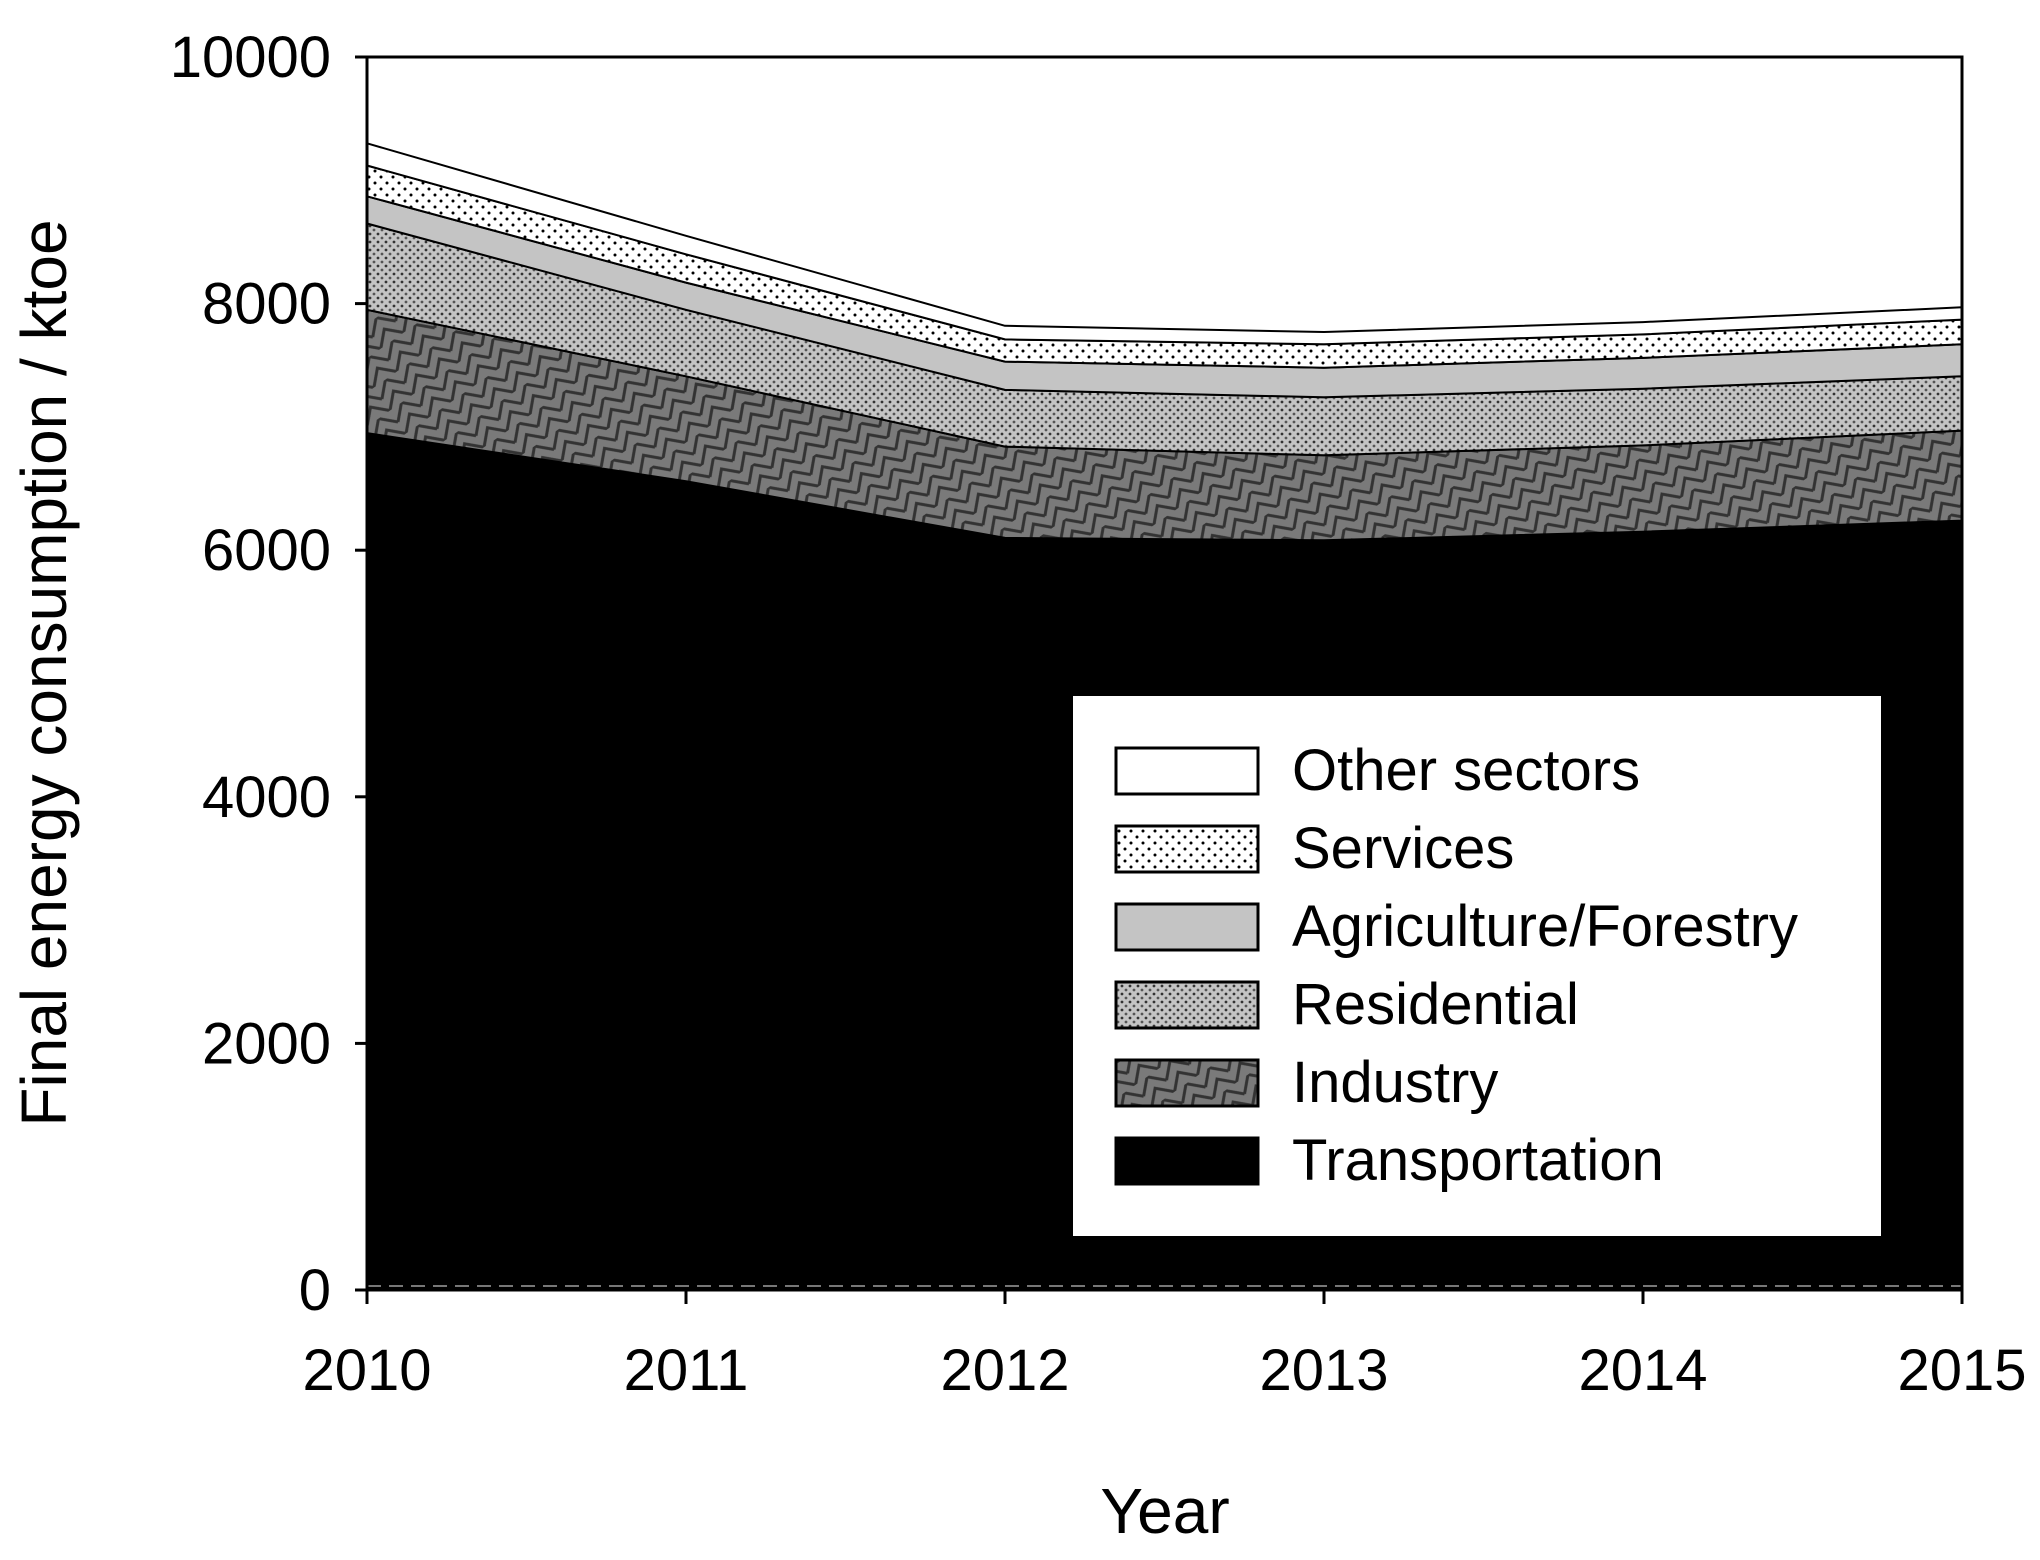 This screenshot has height=1560, width=2040. Describe the element at coordinates (266, 797) in the screenshot. I see `y-tick-label: 4000` at that location.